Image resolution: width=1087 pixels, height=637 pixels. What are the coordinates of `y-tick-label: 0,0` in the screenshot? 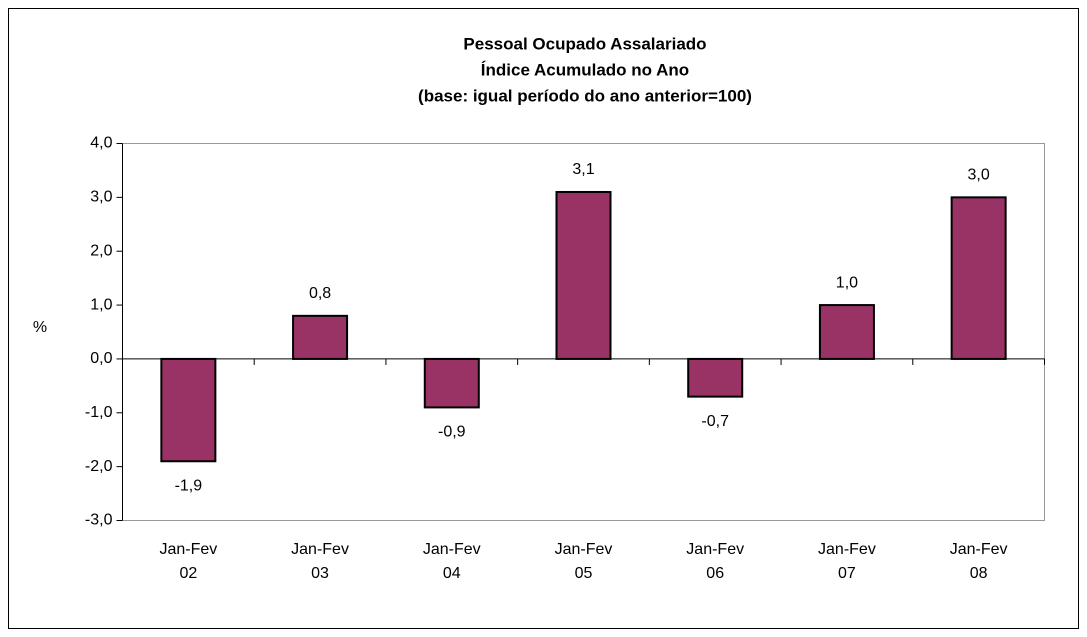 It's located at (101, 358).